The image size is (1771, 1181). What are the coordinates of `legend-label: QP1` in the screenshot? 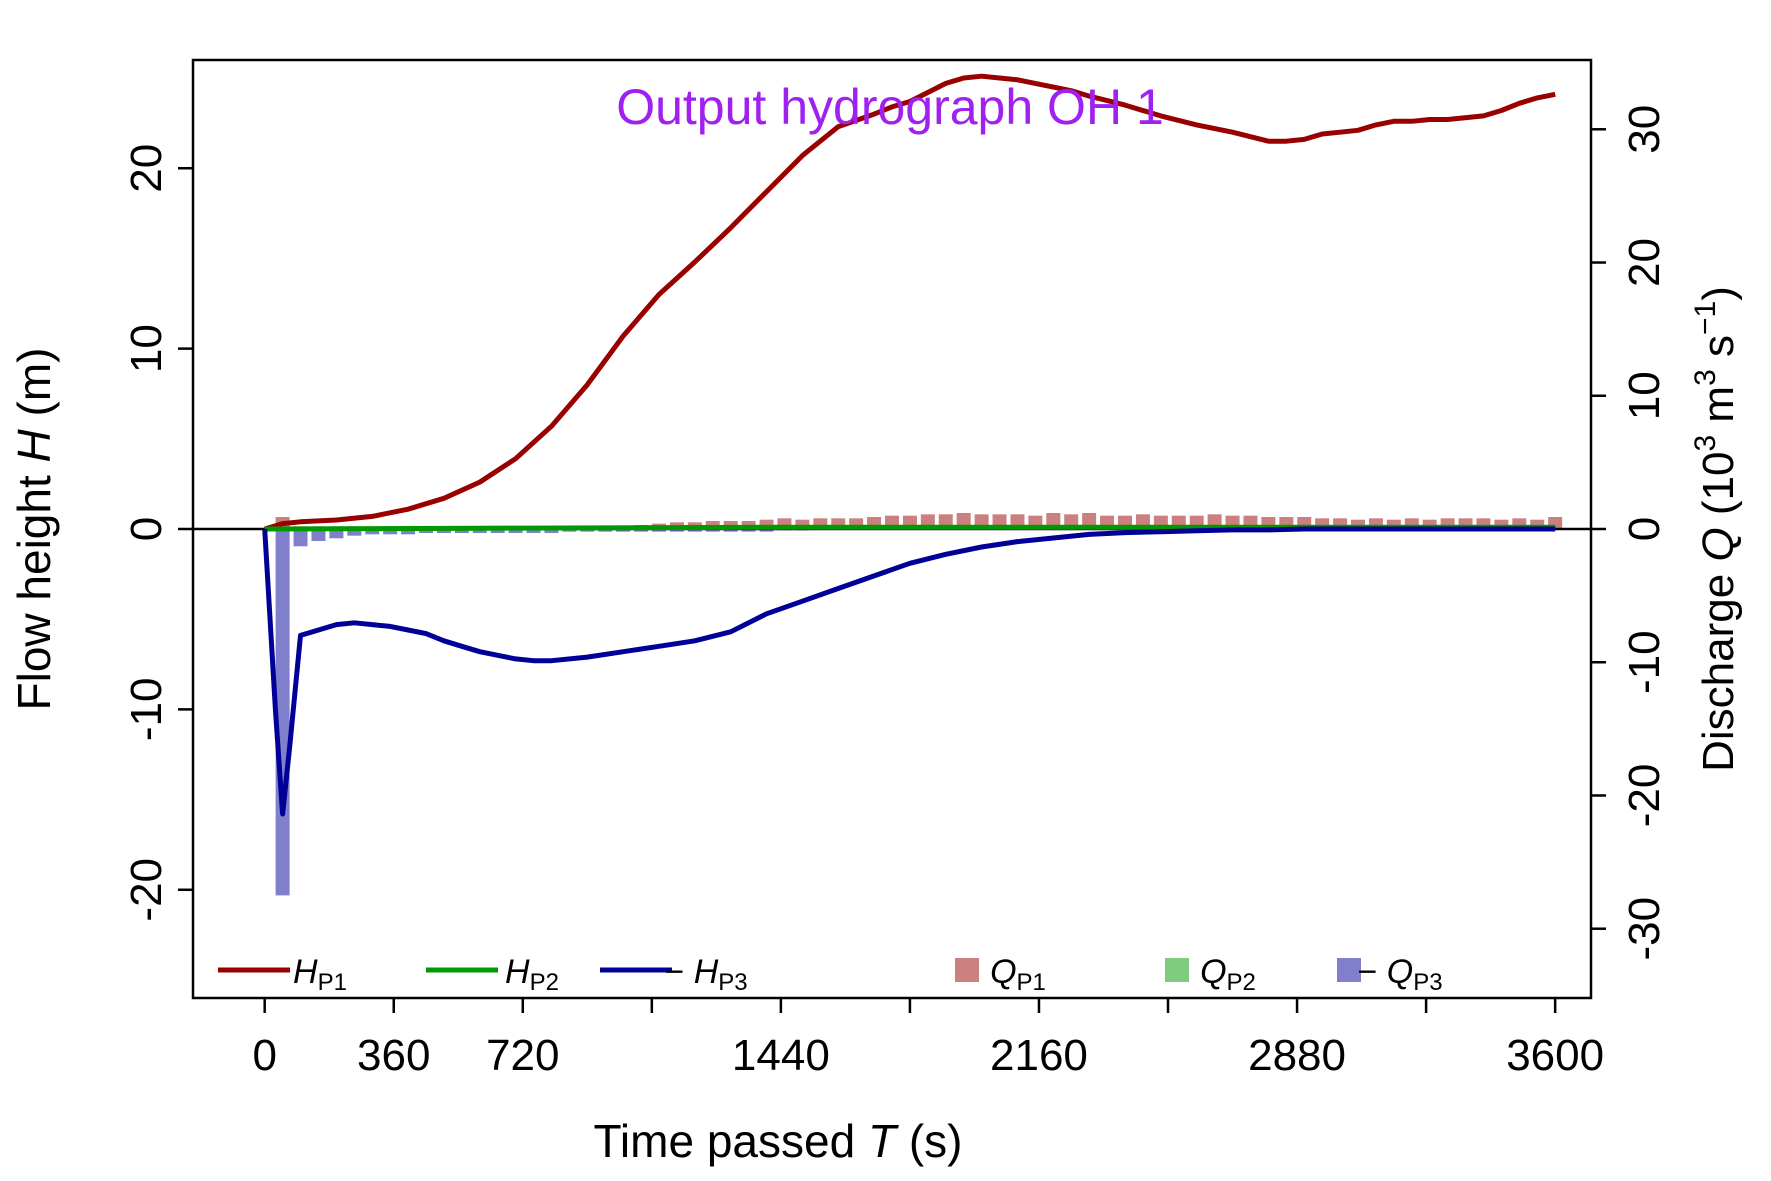 It's located at (1018, 974).